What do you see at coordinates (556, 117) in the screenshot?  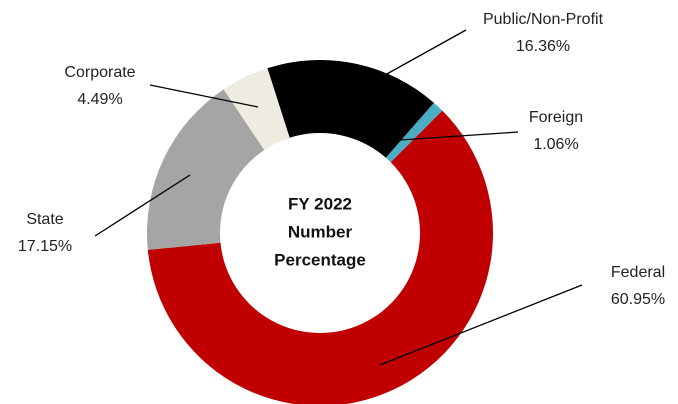 I see `category-label: Foreign` at bounding box center [556, 117].